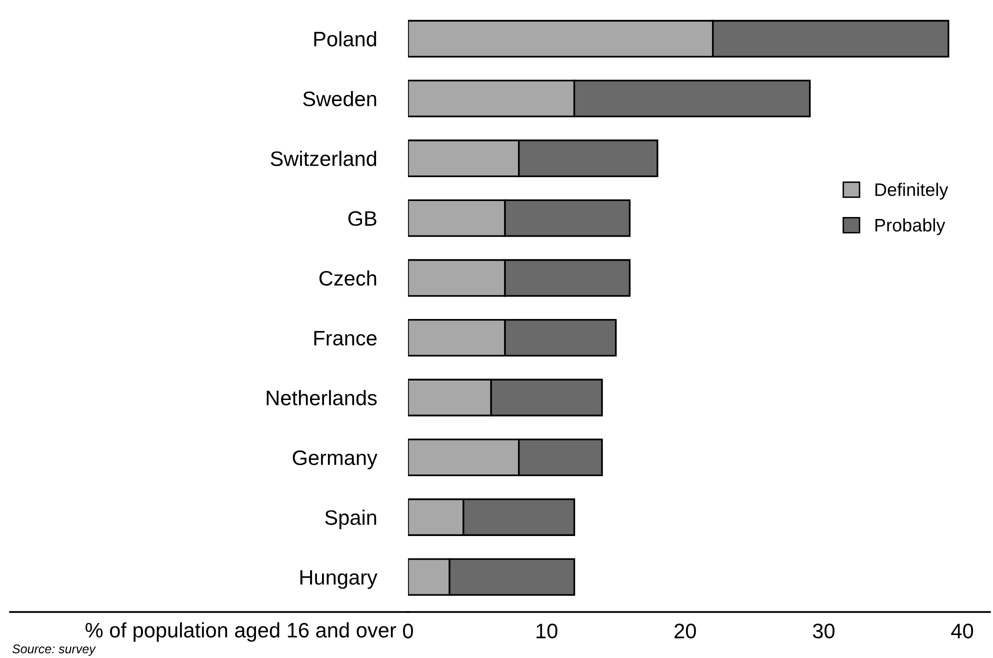 The image size is (993, 658). Describe the element at coordinates (323, 158) in the screenshot. I see `y-tick-label: Switzerland` at that location.